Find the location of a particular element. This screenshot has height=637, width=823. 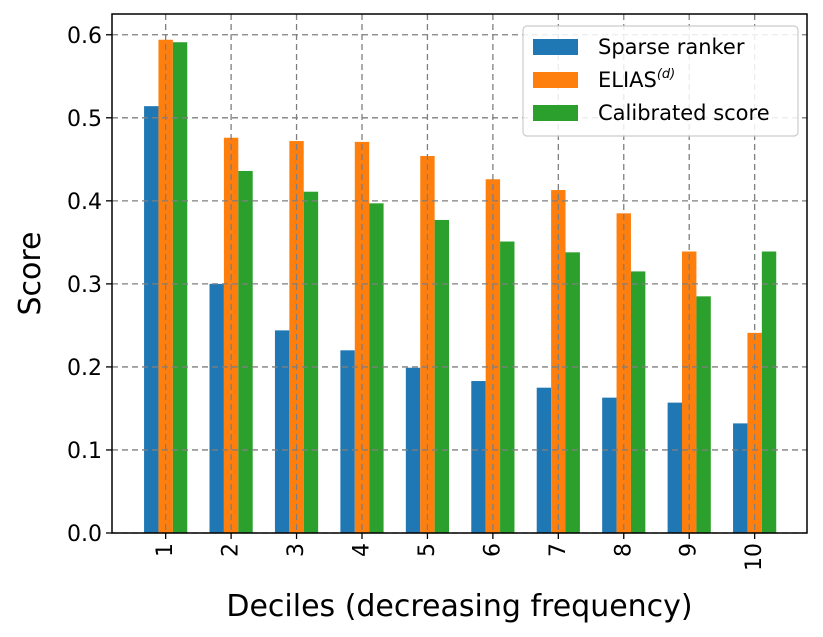

y-axis: 0.0 0.1 0.2 0.3 0.4 0.5 0.6 is located at coordinates (89, 285).